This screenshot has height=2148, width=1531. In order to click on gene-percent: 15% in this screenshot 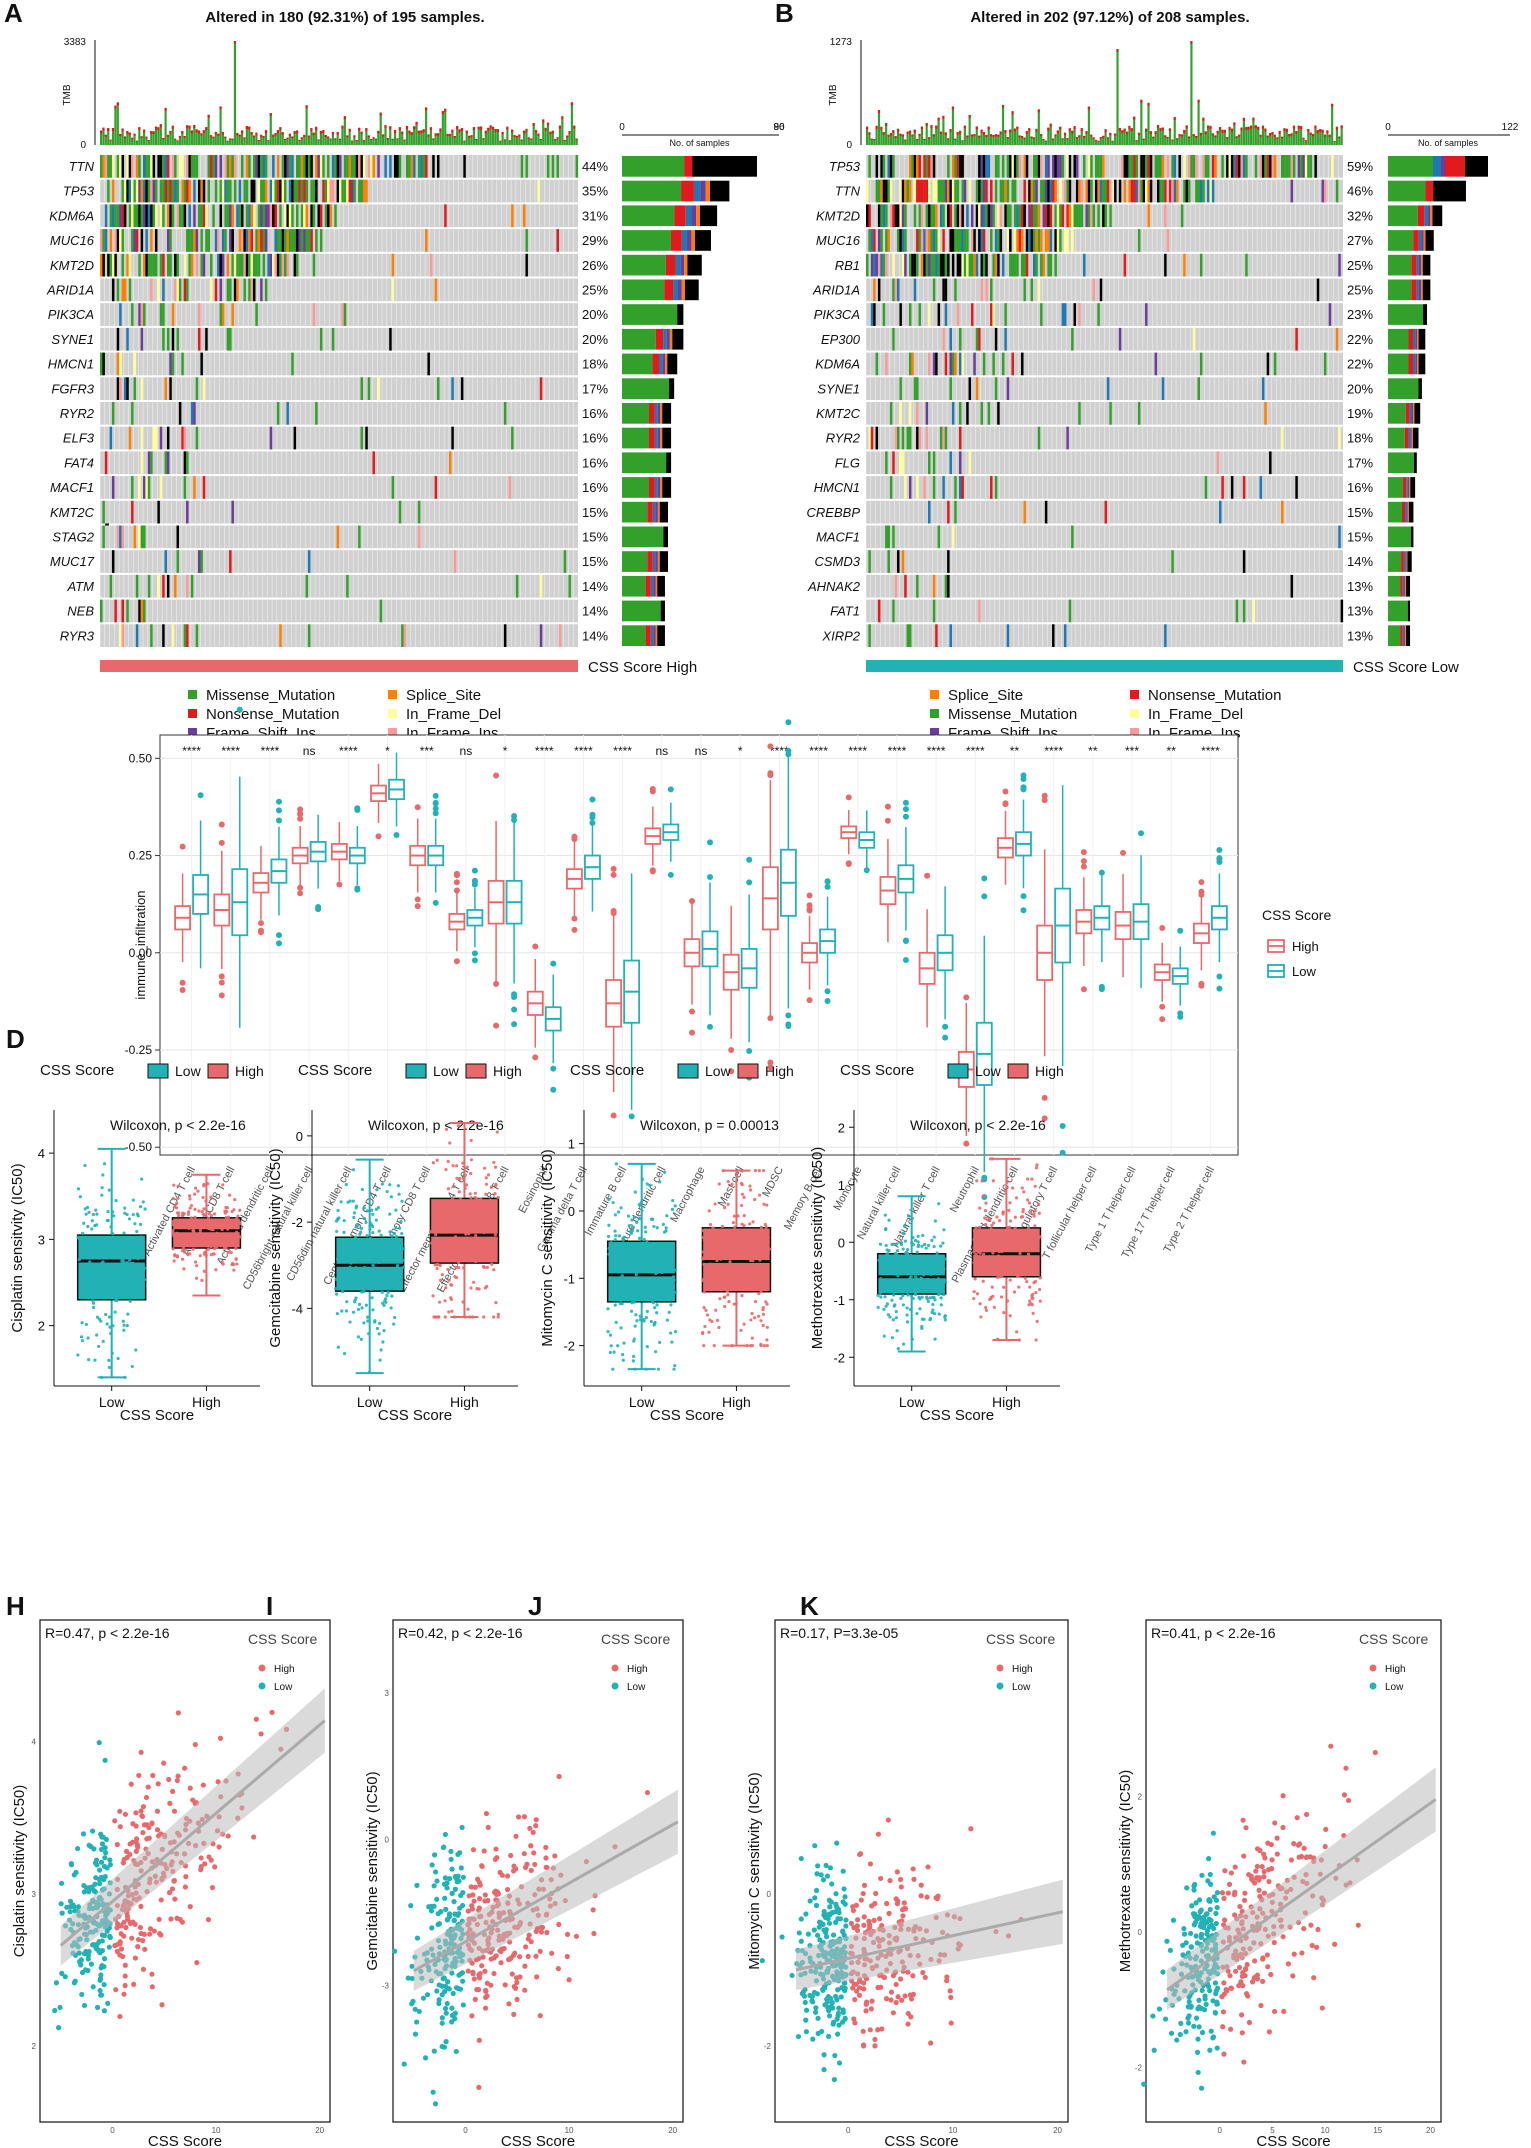, I will do `click(595, 537)`.